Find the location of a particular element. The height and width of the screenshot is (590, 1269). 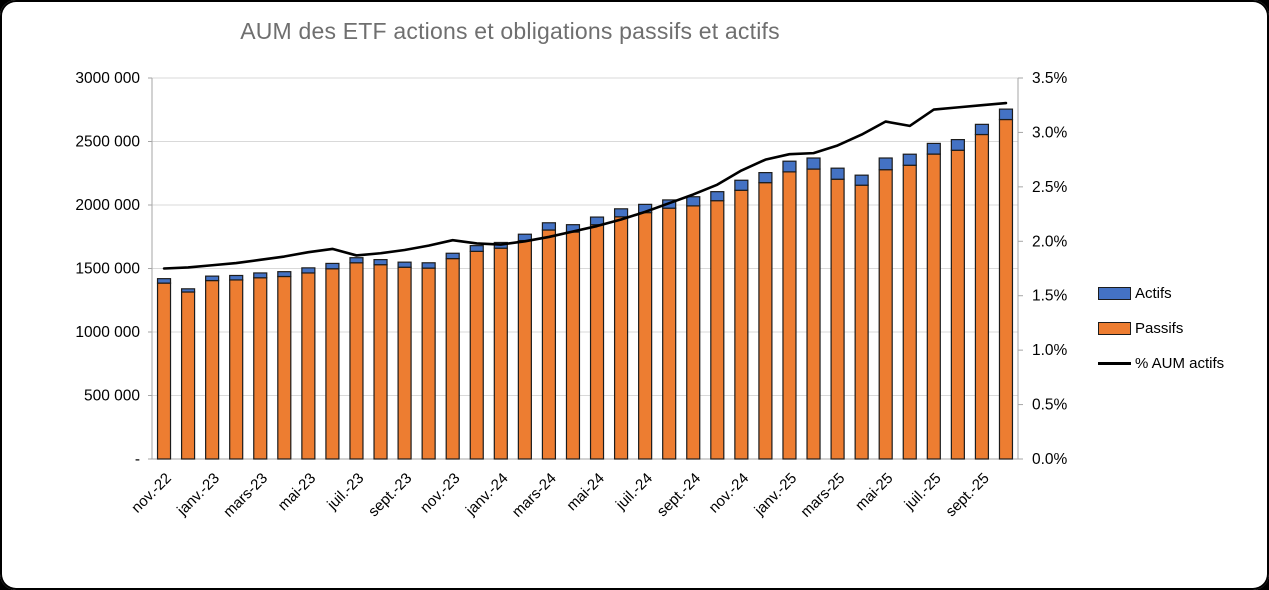

legend-label-passifs: Passifs is located at coordinates (1159, 328).